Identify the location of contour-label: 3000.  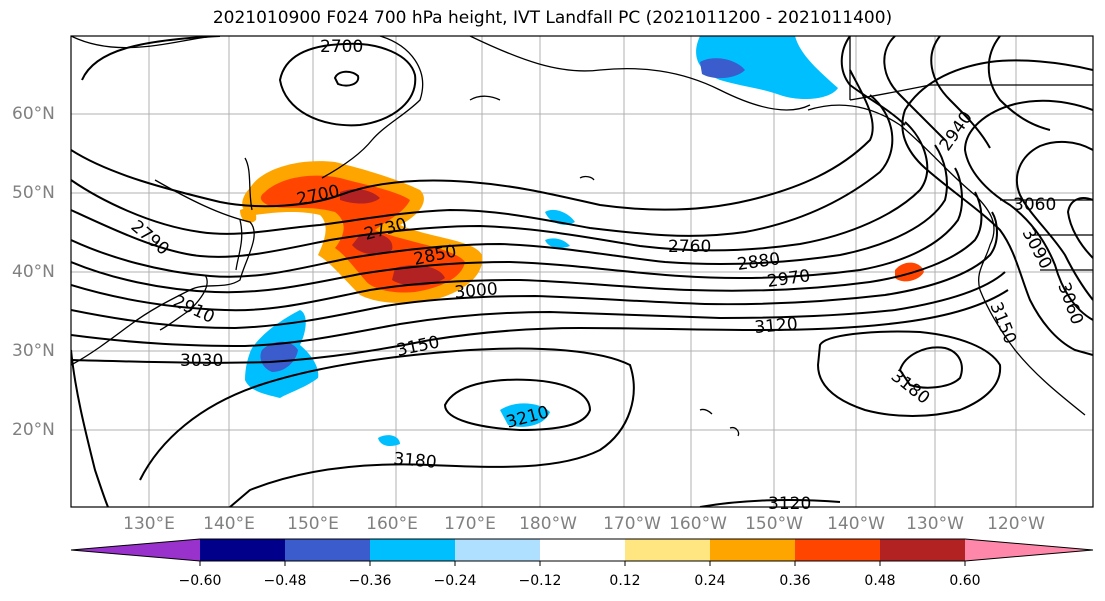
(476, 291).